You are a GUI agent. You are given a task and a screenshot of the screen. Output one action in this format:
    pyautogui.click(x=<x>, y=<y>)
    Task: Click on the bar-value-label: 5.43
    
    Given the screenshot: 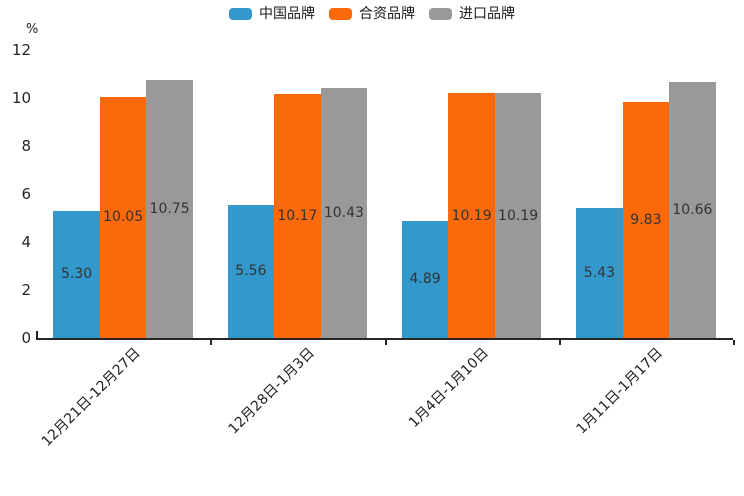 What is the action you would take?
    pyautogui.click(x=599, y=272)
    